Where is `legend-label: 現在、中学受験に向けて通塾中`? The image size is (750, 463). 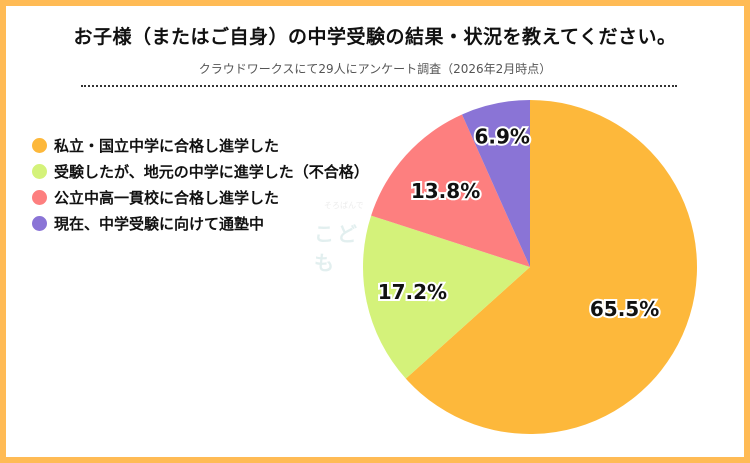
legend-label: 現在、中学受験に向けて通塾中 is located at coordinates (159, 223).